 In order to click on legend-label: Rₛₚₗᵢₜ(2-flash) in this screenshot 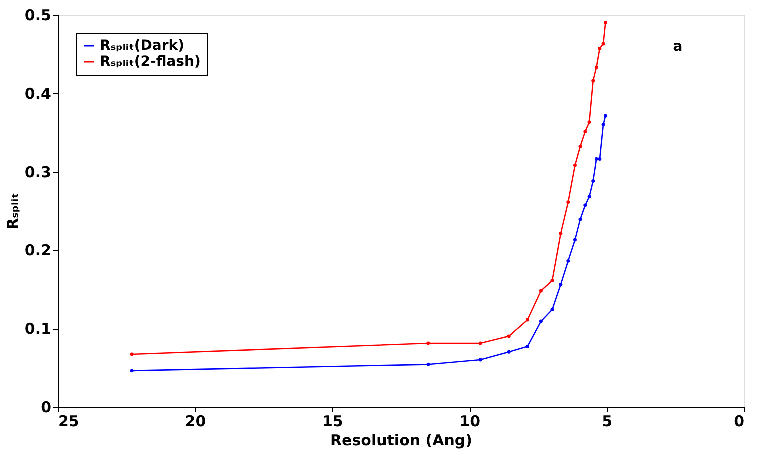, I will do `click(150, 62)`.